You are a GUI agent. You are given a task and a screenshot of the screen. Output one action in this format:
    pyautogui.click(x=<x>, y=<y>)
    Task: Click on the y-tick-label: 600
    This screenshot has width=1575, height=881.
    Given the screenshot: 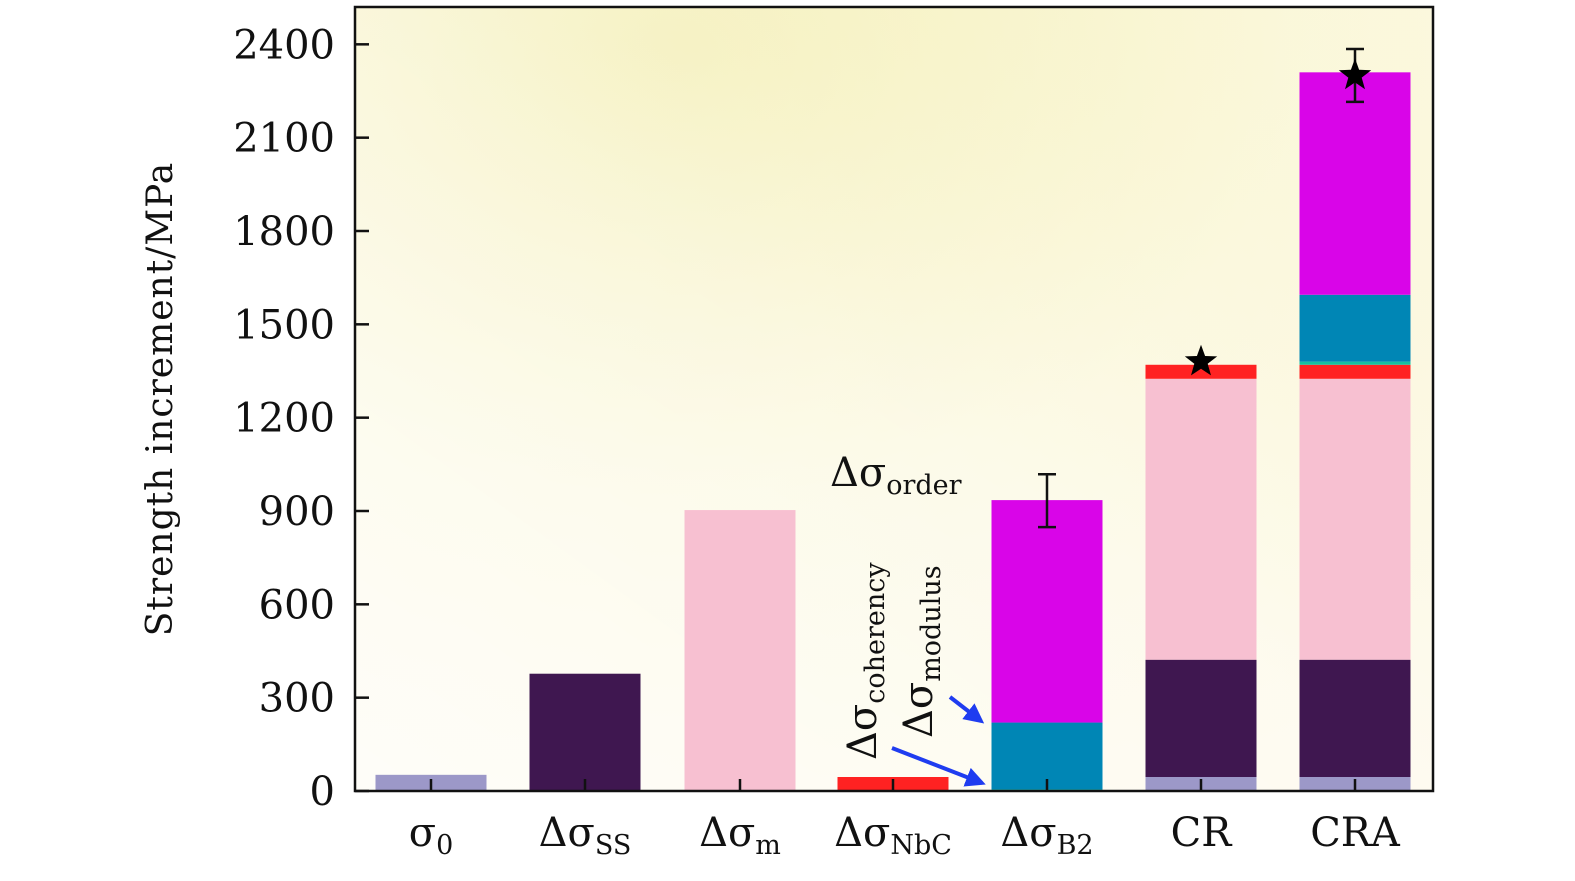 What is the action you would take?
    pyautogui.click(x=297, y=605)
    